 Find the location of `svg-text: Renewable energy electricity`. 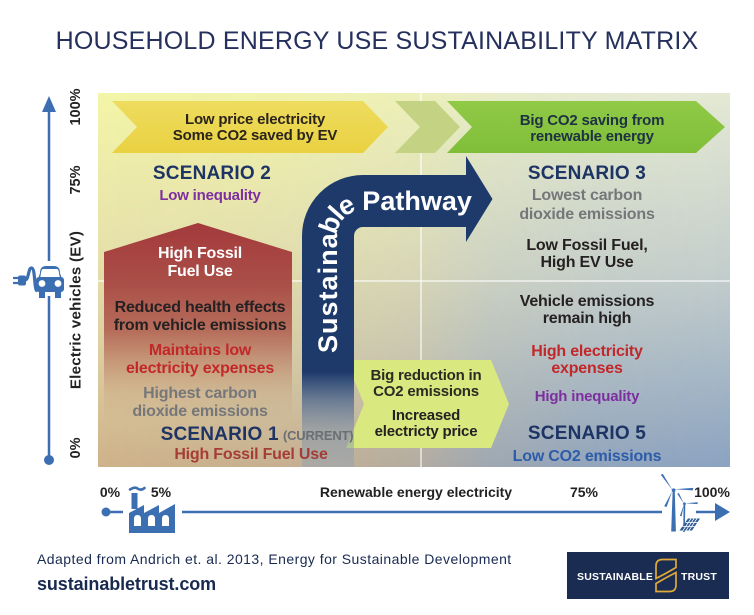

svg-text: Renewable energy electricity is located at coordinates (416, 492).